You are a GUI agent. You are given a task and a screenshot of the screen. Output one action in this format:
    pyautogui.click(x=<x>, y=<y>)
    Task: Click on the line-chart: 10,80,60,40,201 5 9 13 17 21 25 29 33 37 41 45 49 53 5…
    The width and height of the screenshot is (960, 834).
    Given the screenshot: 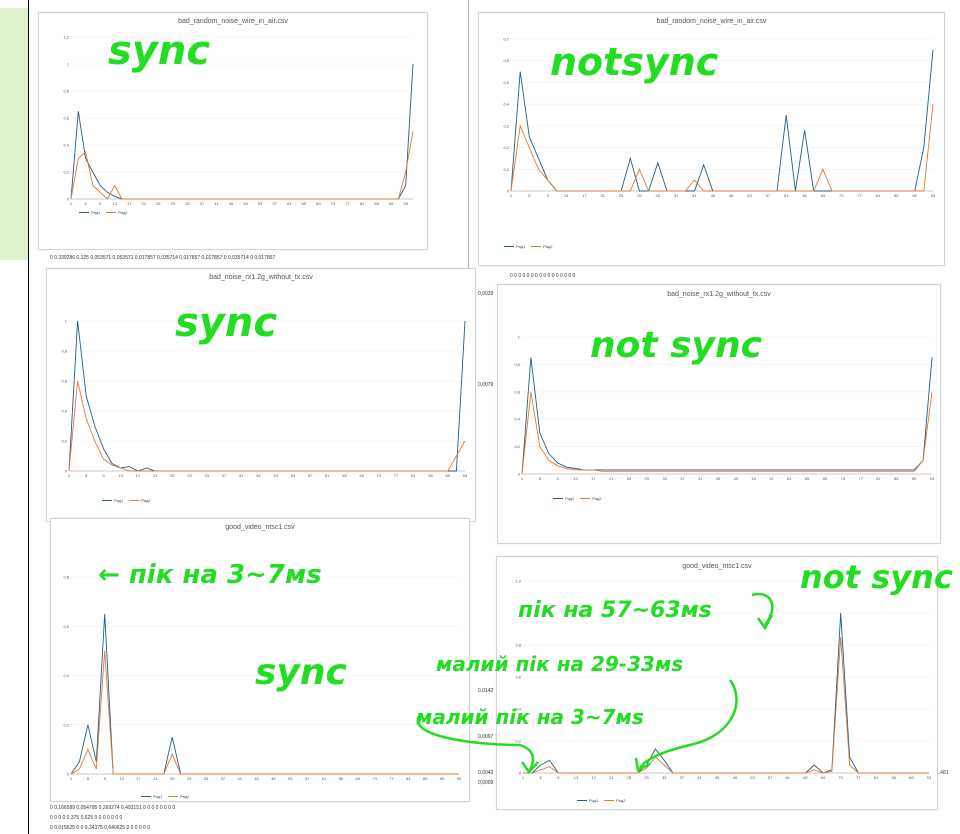 What is the action you would take?
    pyautogui.click(x=264, y=399)
    